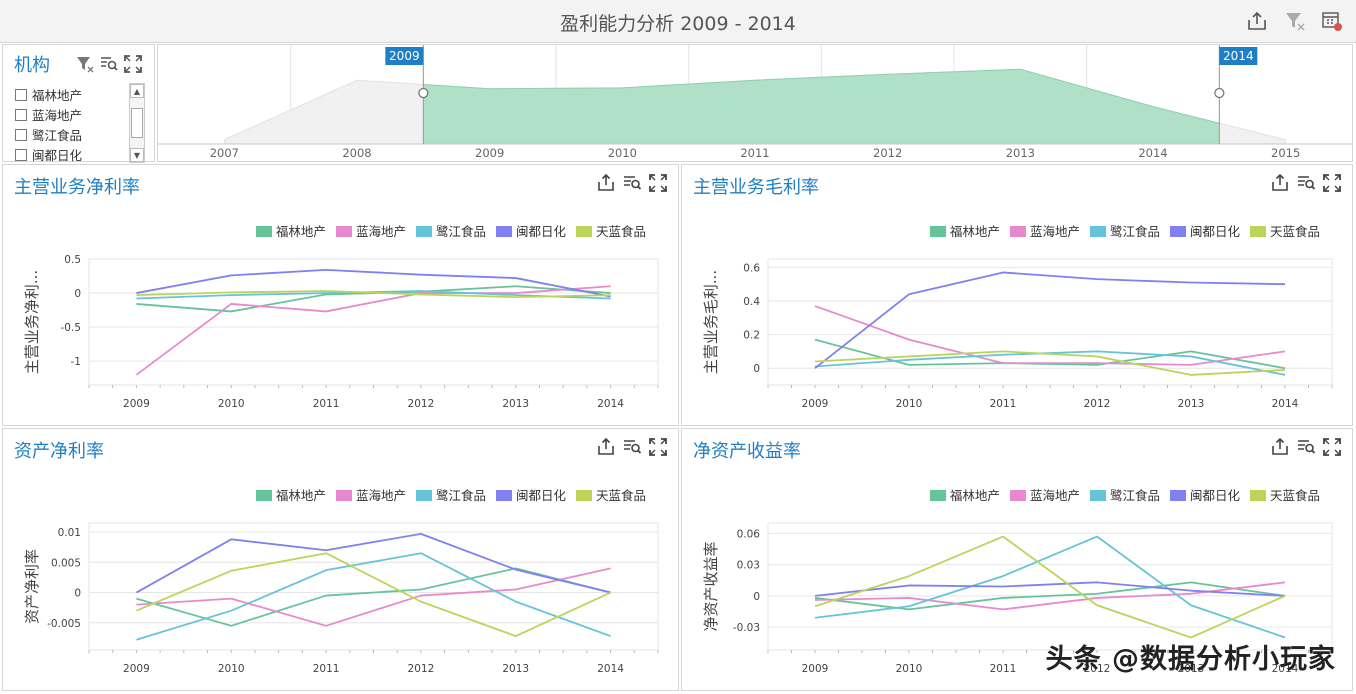  Describe the element at coordinates (489, 153) in the screenshot. I see `range-tick-label: 2009` at that location.